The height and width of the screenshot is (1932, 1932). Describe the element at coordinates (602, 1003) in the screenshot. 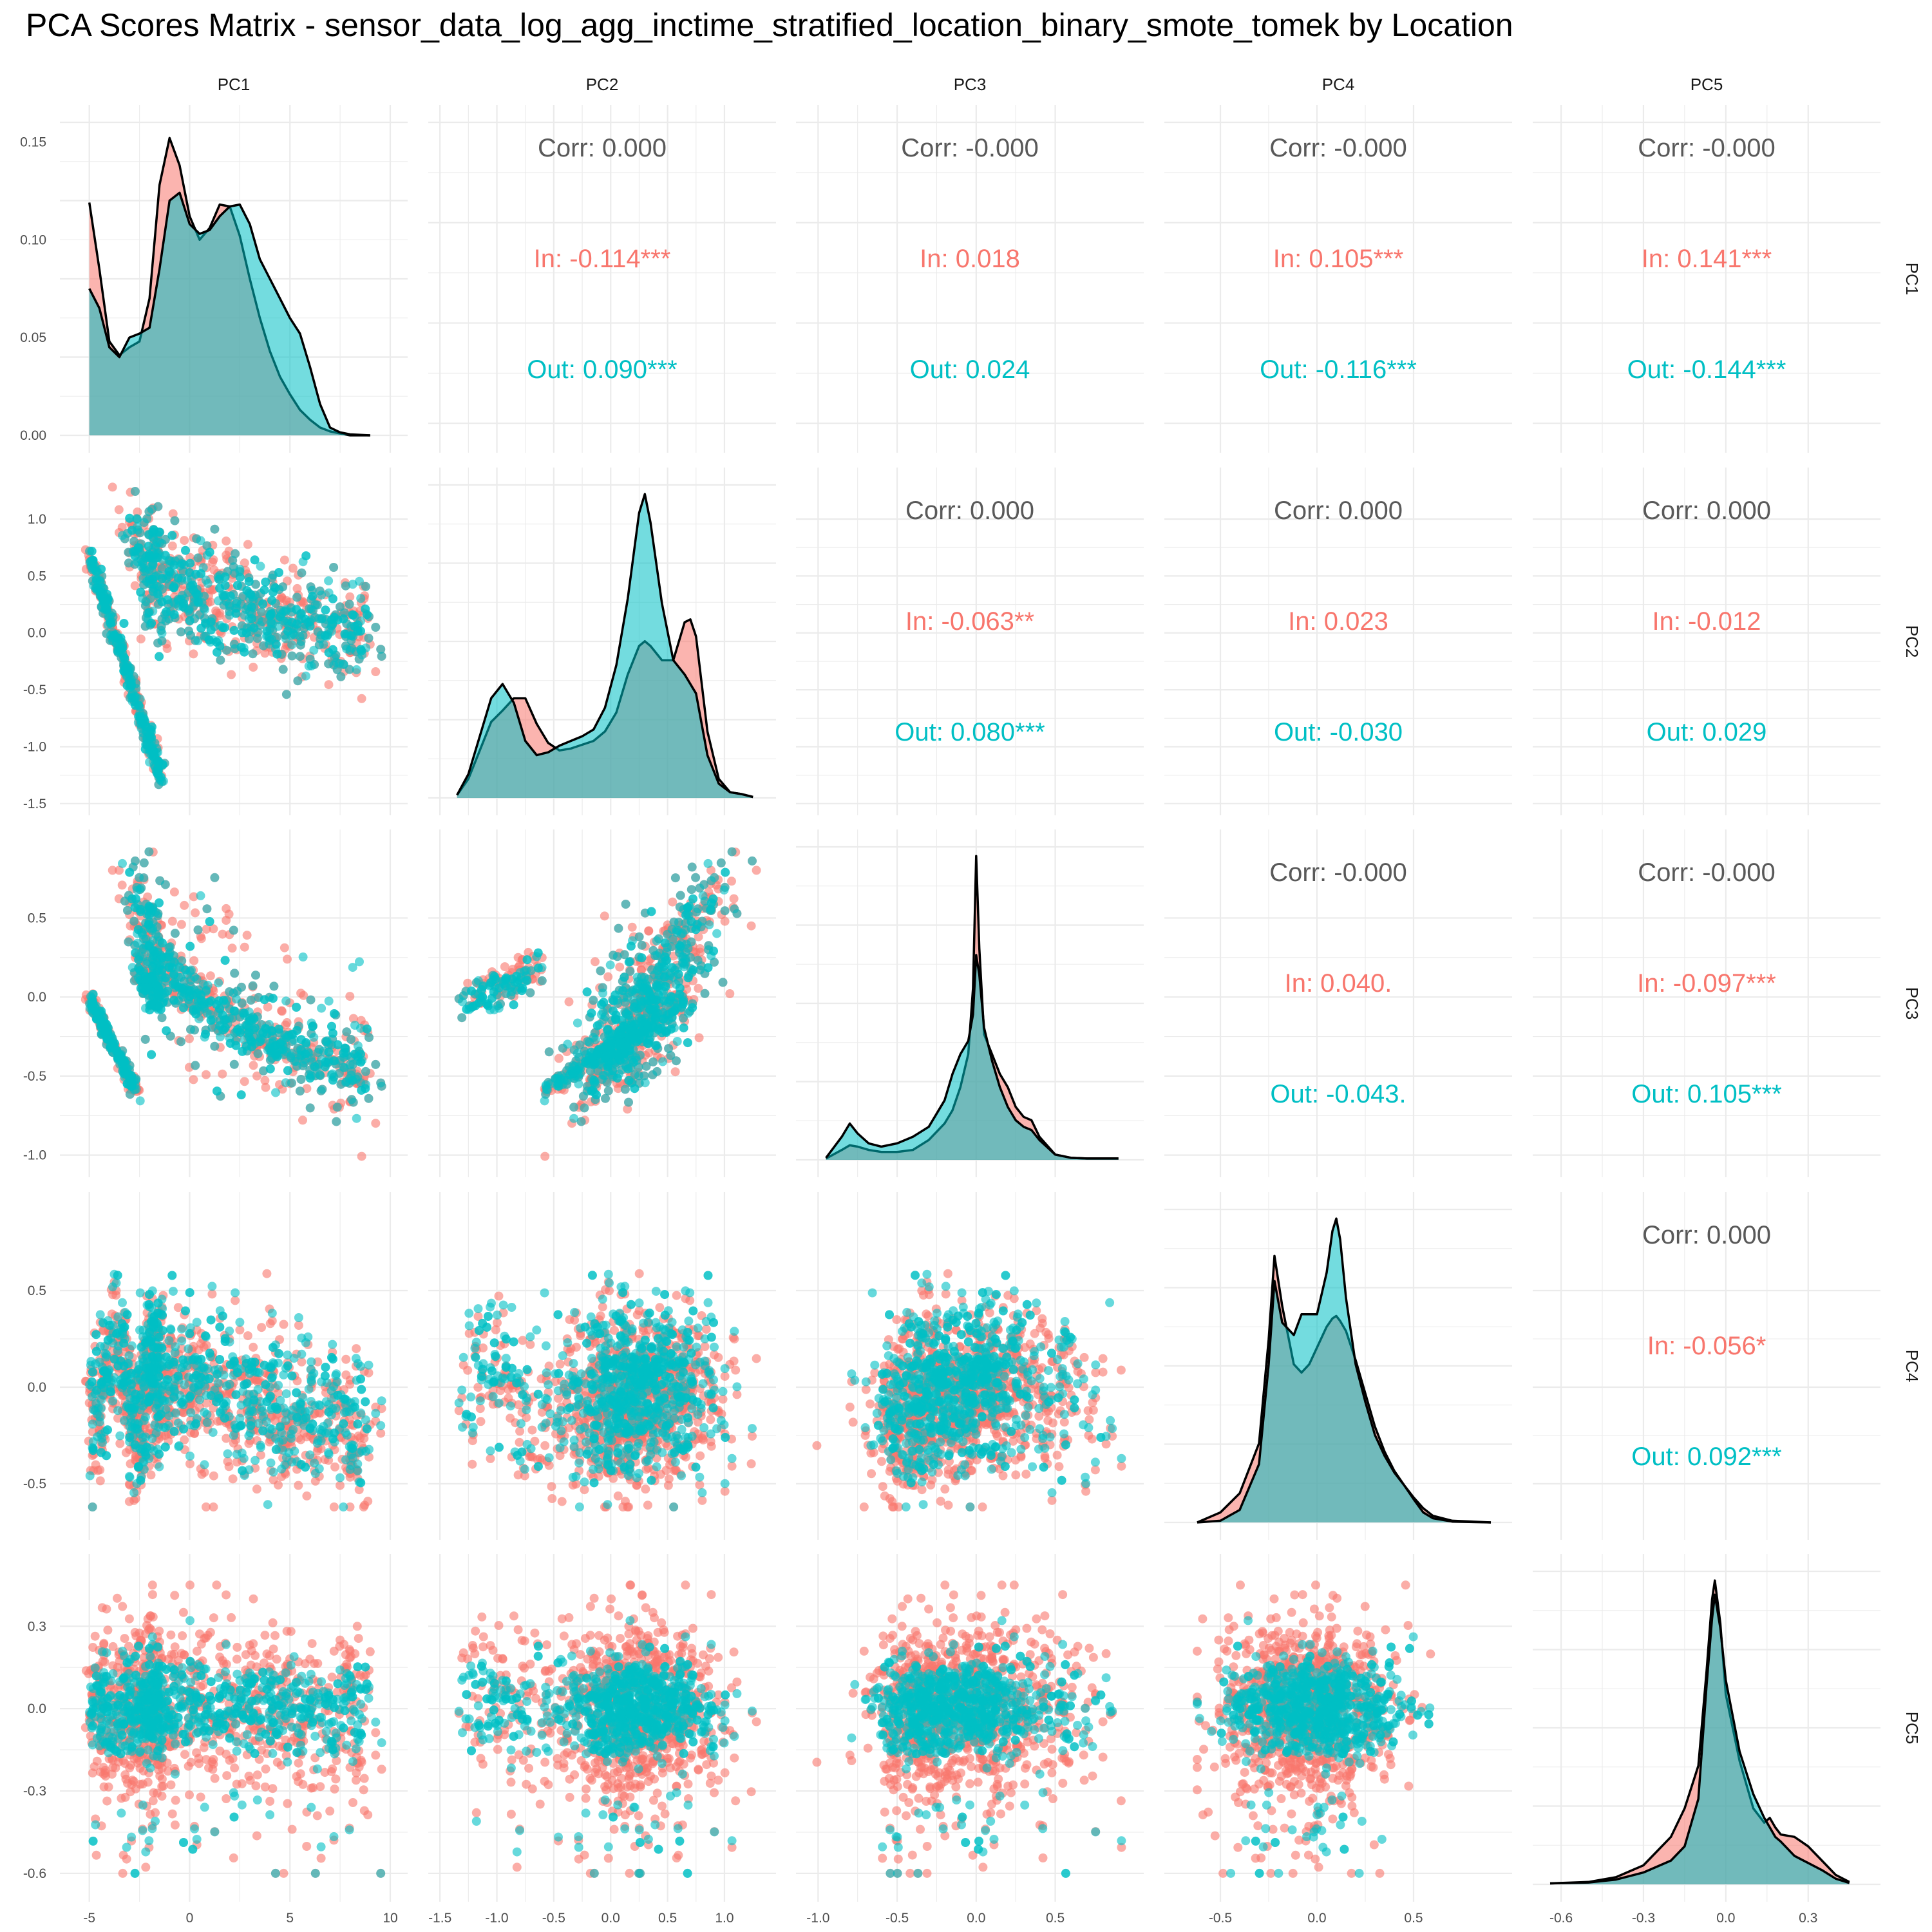

I see `panel-PC3-PC2` at that location.